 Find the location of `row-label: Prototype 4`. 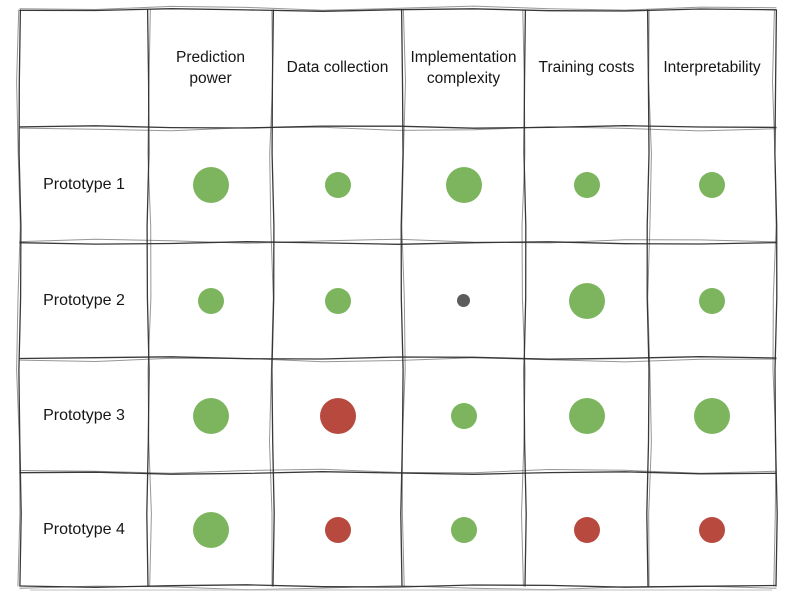

row-label: Prototype 4 is located at coordinates (84, 529).